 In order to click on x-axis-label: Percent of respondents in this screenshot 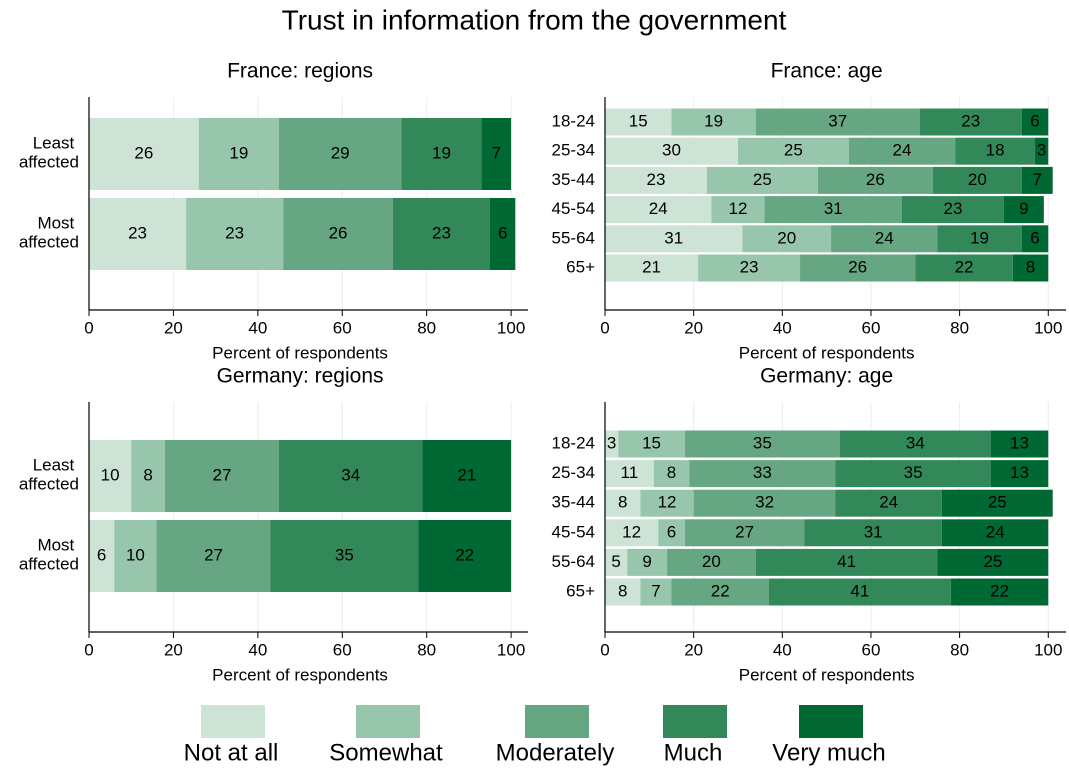, I will do `click(827, 674)`.